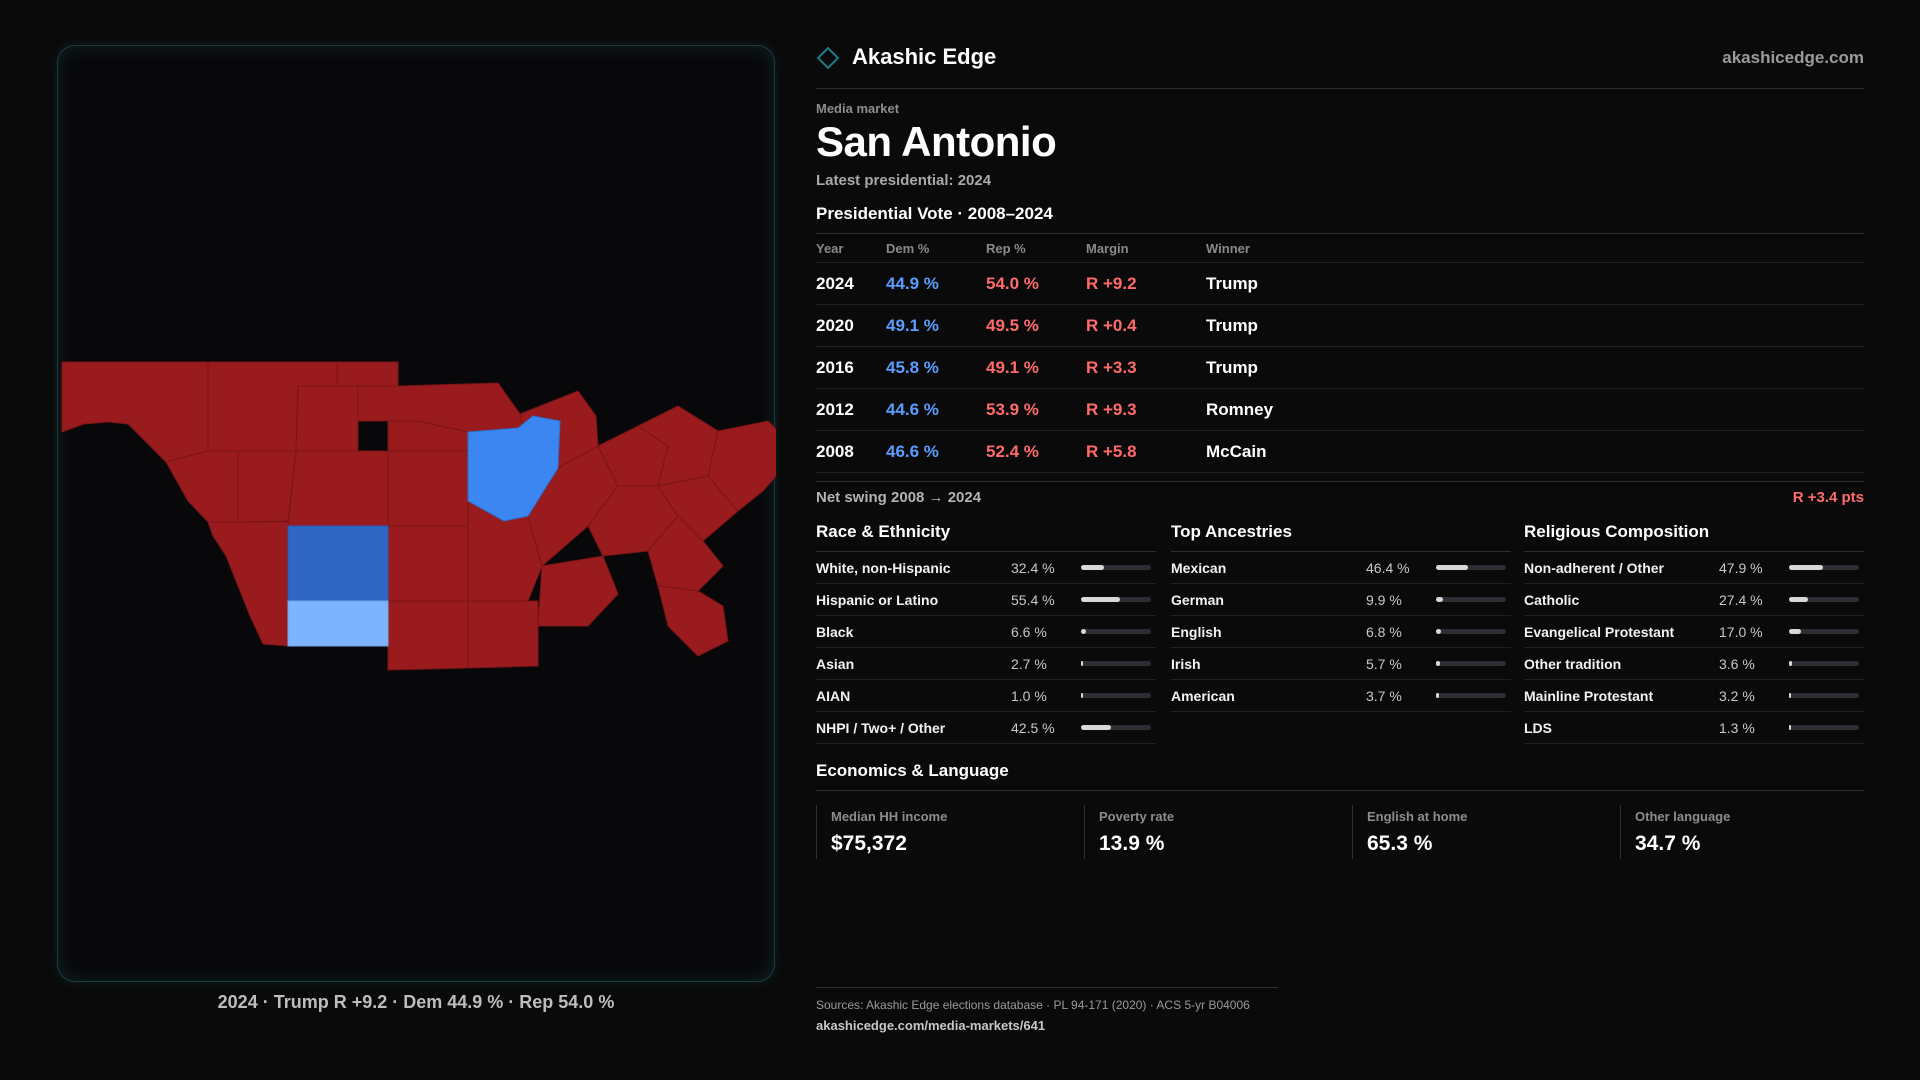  Describe the element at coordinates (1340, 88) in the screenshot. I see `header-divider` at that location.